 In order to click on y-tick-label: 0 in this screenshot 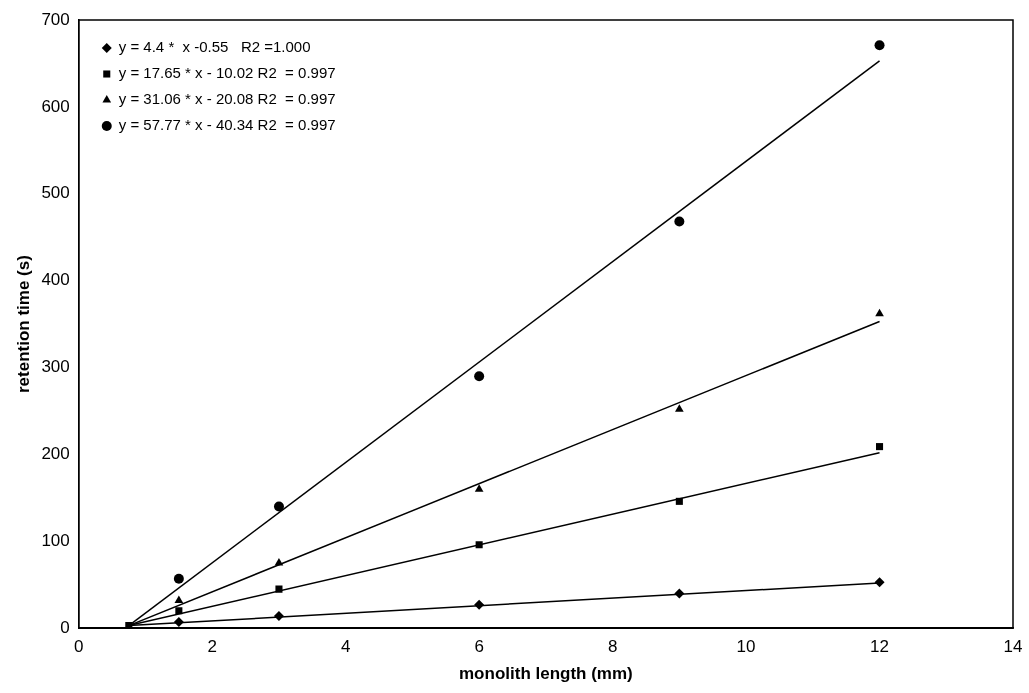, I will do `click(65, 627)`.